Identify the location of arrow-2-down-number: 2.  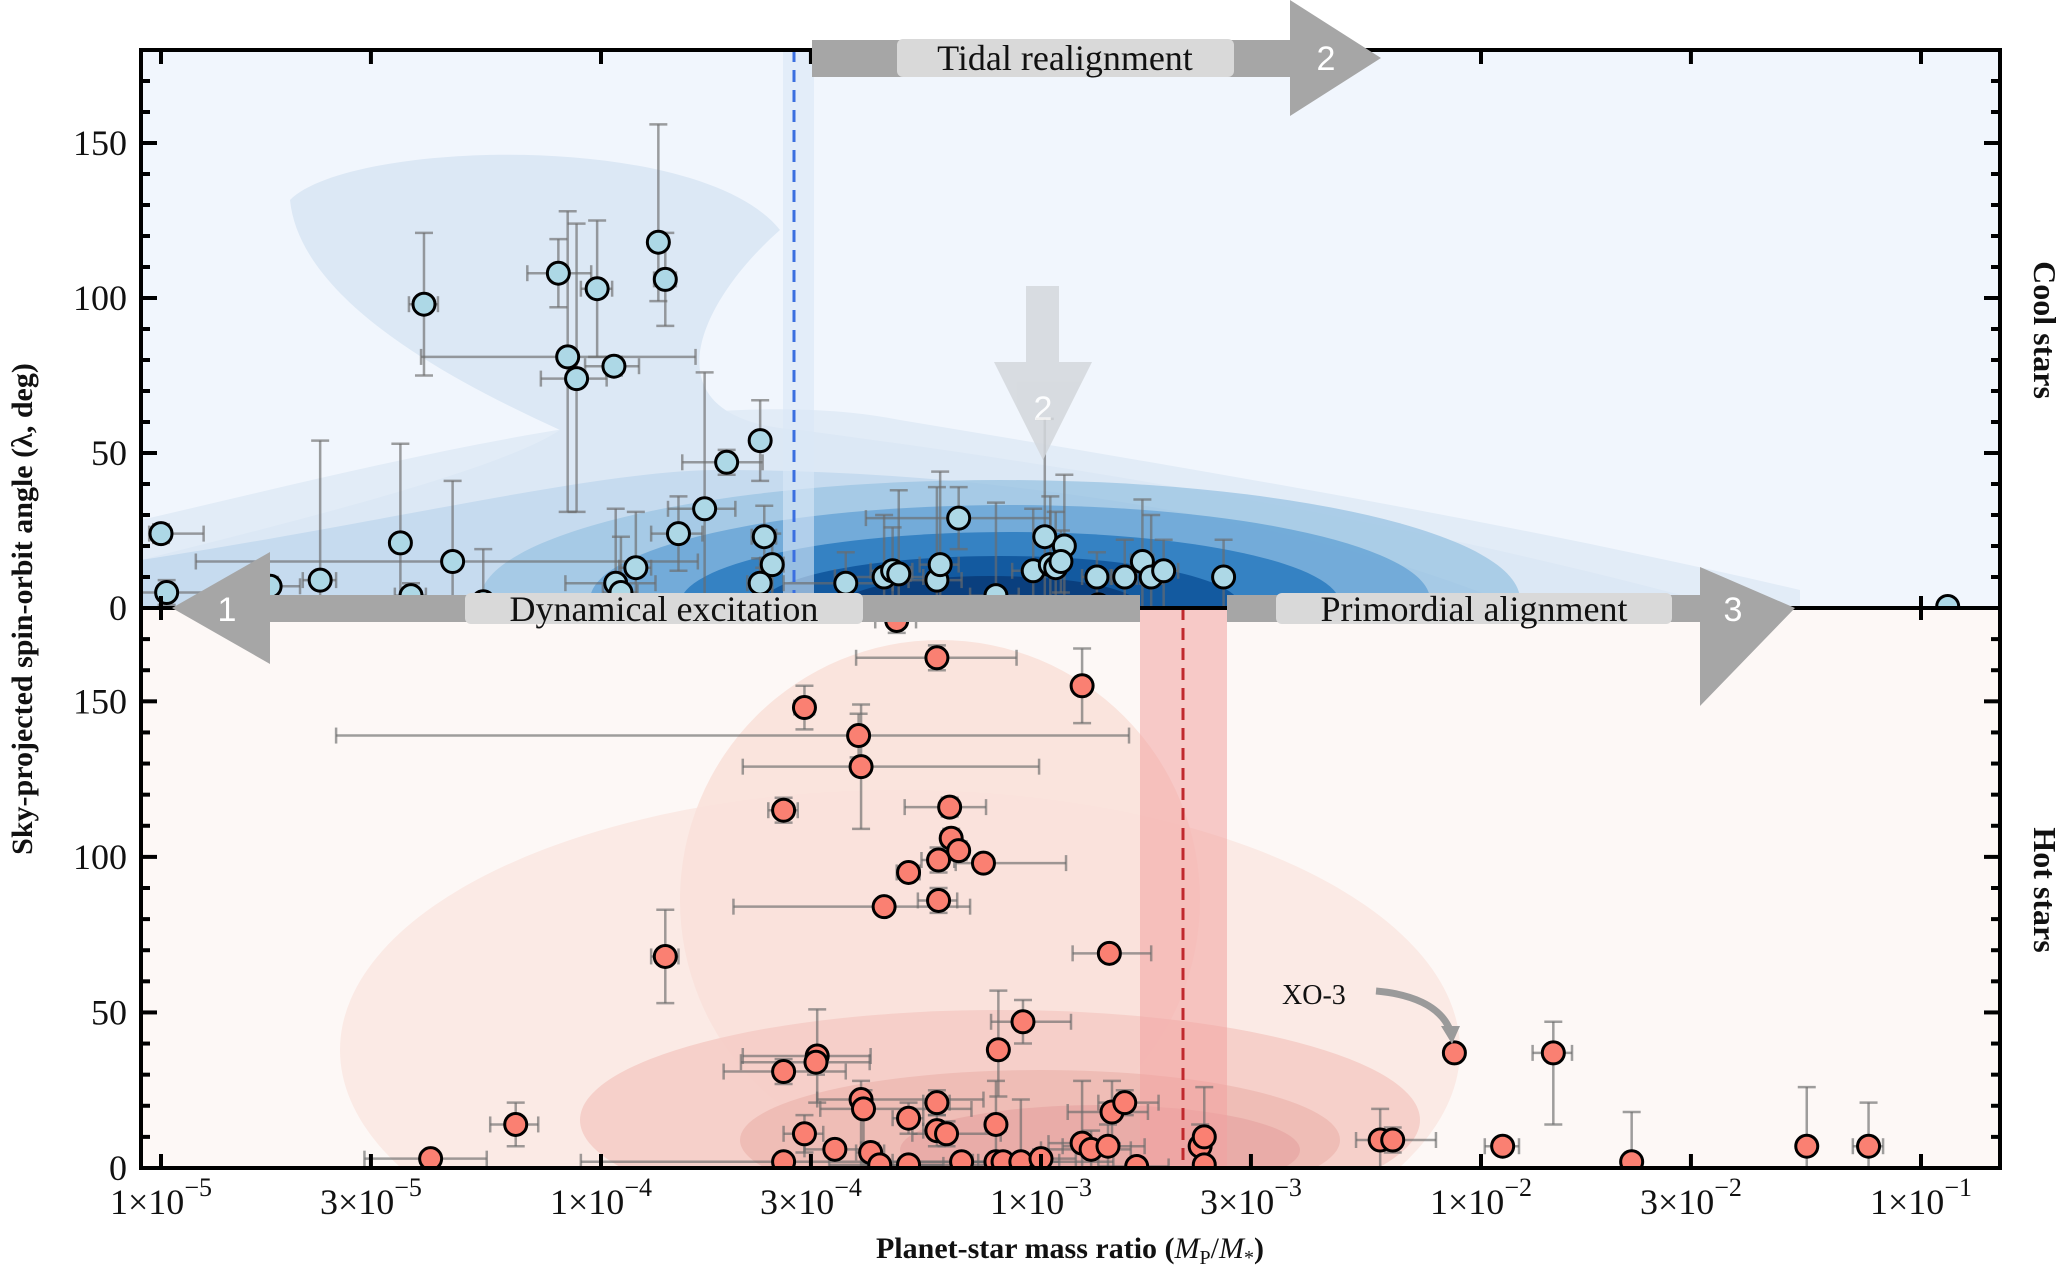
(1043, 409).